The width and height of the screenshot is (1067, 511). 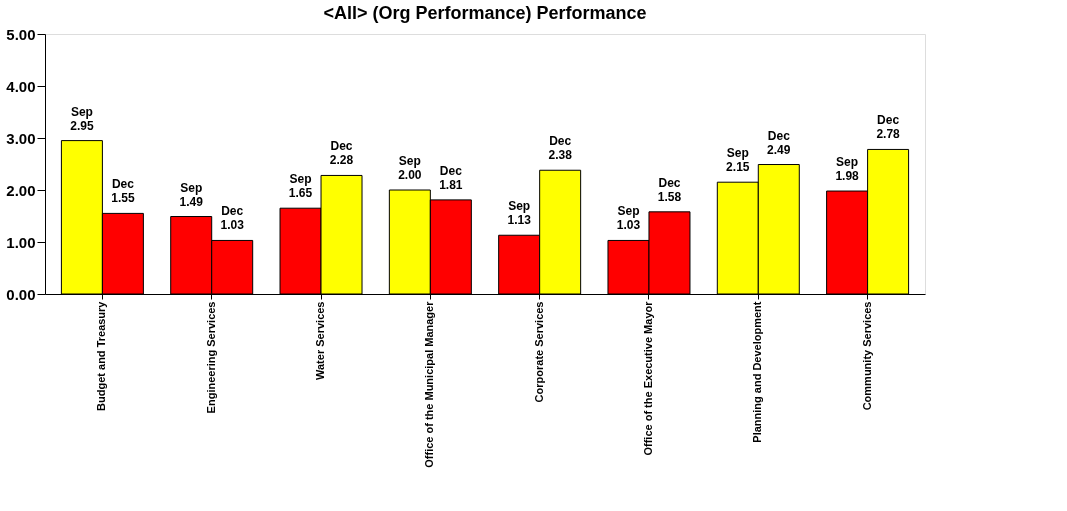 I want to click on y-tick-label: 5.00, so click(x=21, y=34).